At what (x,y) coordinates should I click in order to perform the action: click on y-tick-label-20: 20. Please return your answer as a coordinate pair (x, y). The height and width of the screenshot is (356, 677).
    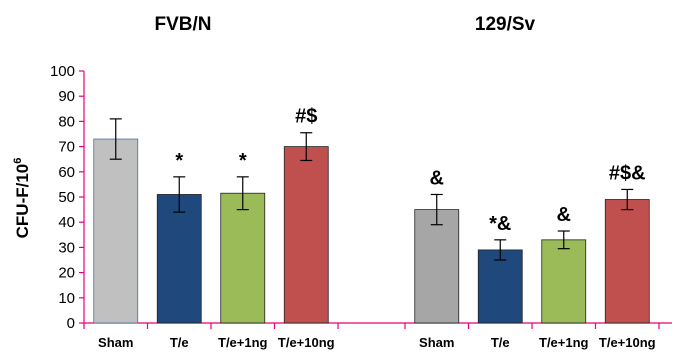
    Looking at the image, I should click on (66, 273).